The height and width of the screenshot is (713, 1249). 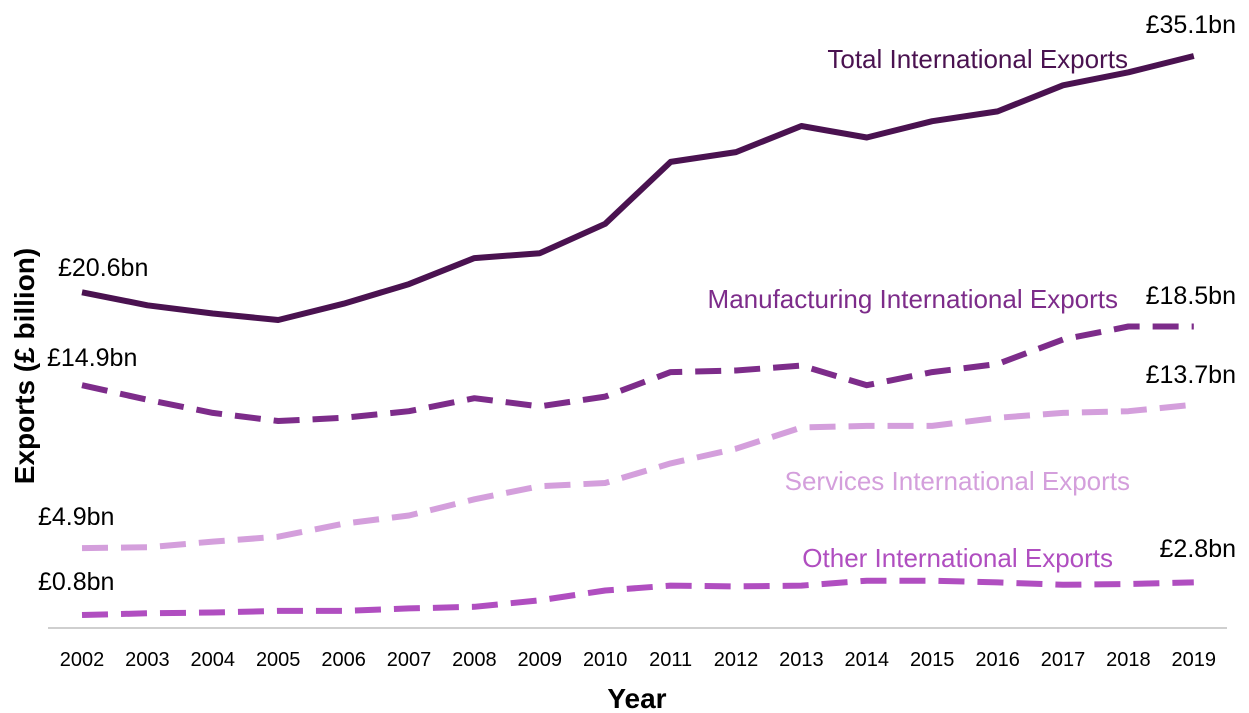 I want to click on x-tick-label: 2012, so click(x=736, y=660).